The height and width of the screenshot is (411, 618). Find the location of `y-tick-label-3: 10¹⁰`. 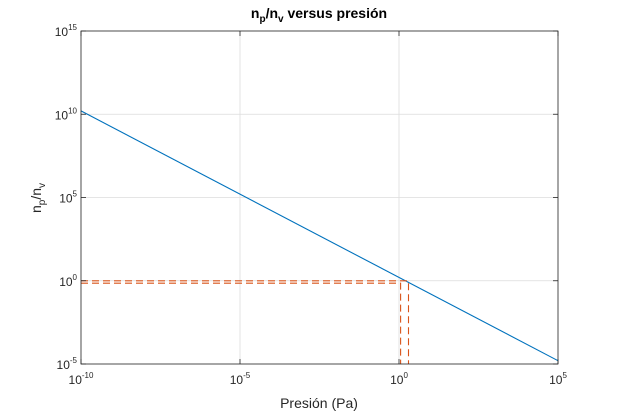

y-tick-label-3: 10¹⁰ is located at coordinates (66, 114).